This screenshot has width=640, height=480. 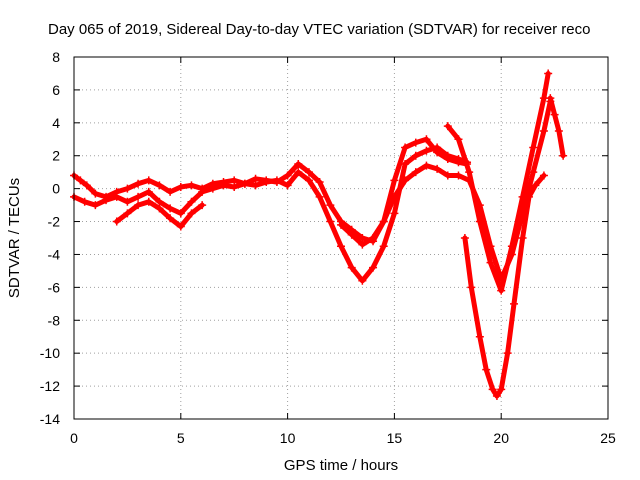 I want to click on y-tick-label: -8, so click(x=54, y=320).